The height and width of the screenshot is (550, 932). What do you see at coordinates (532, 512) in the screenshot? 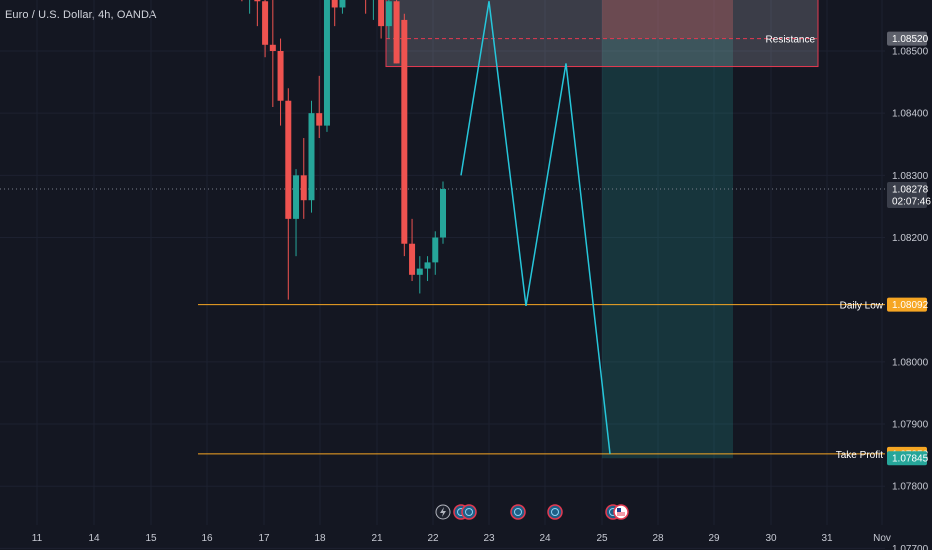
I see `event-markers` at bounding box center [532, 512].